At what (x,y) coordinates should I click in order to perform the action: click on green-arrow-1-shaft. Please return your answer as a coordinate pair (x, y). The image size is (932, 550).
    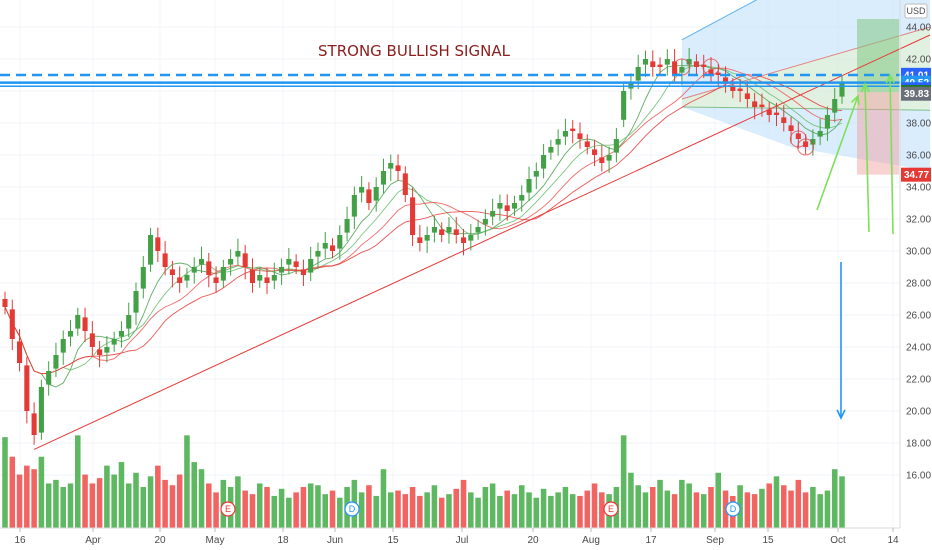
    Looking at the image, I should click on (837, 153).